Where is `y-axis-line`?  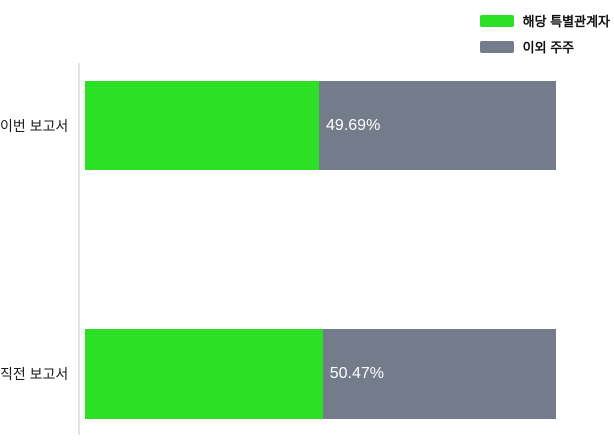 y-axis-line is located at coordinates (79, 249).